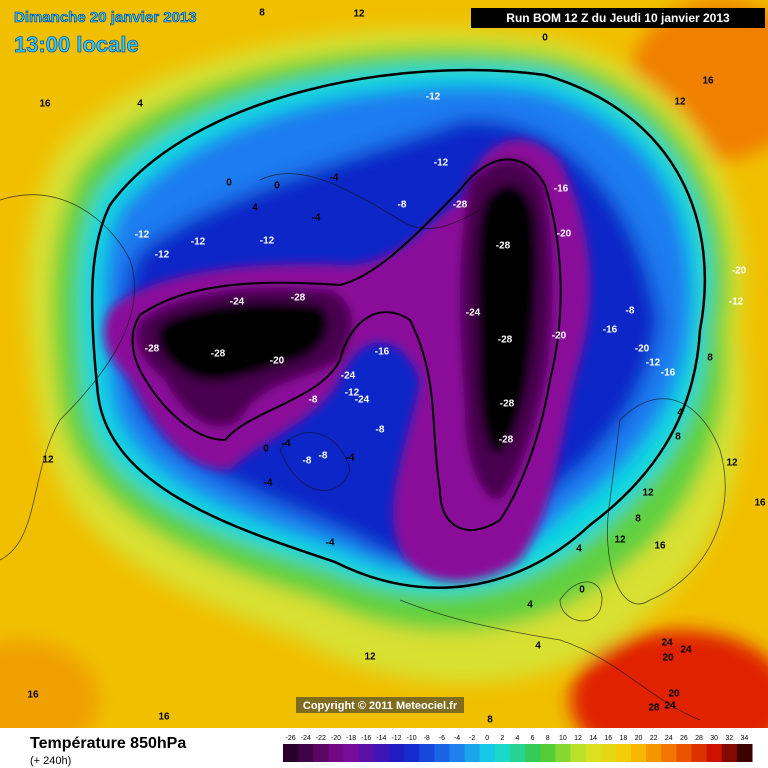 This screenshot has width=768, height=768. I want to click on colorbar-tick-label: -10, so click(412, 738).